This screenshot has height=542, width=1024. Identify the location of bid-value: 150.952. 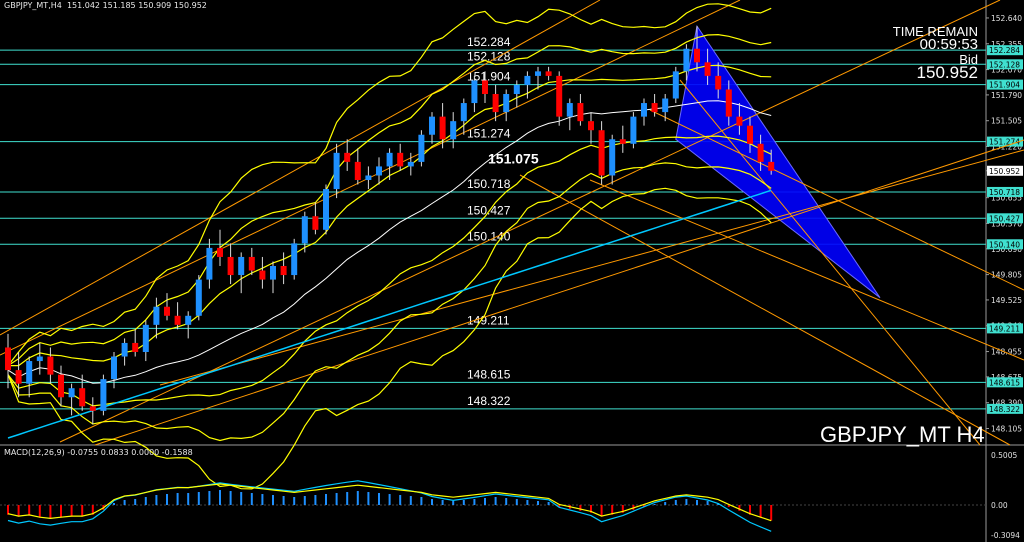
(947, 72).